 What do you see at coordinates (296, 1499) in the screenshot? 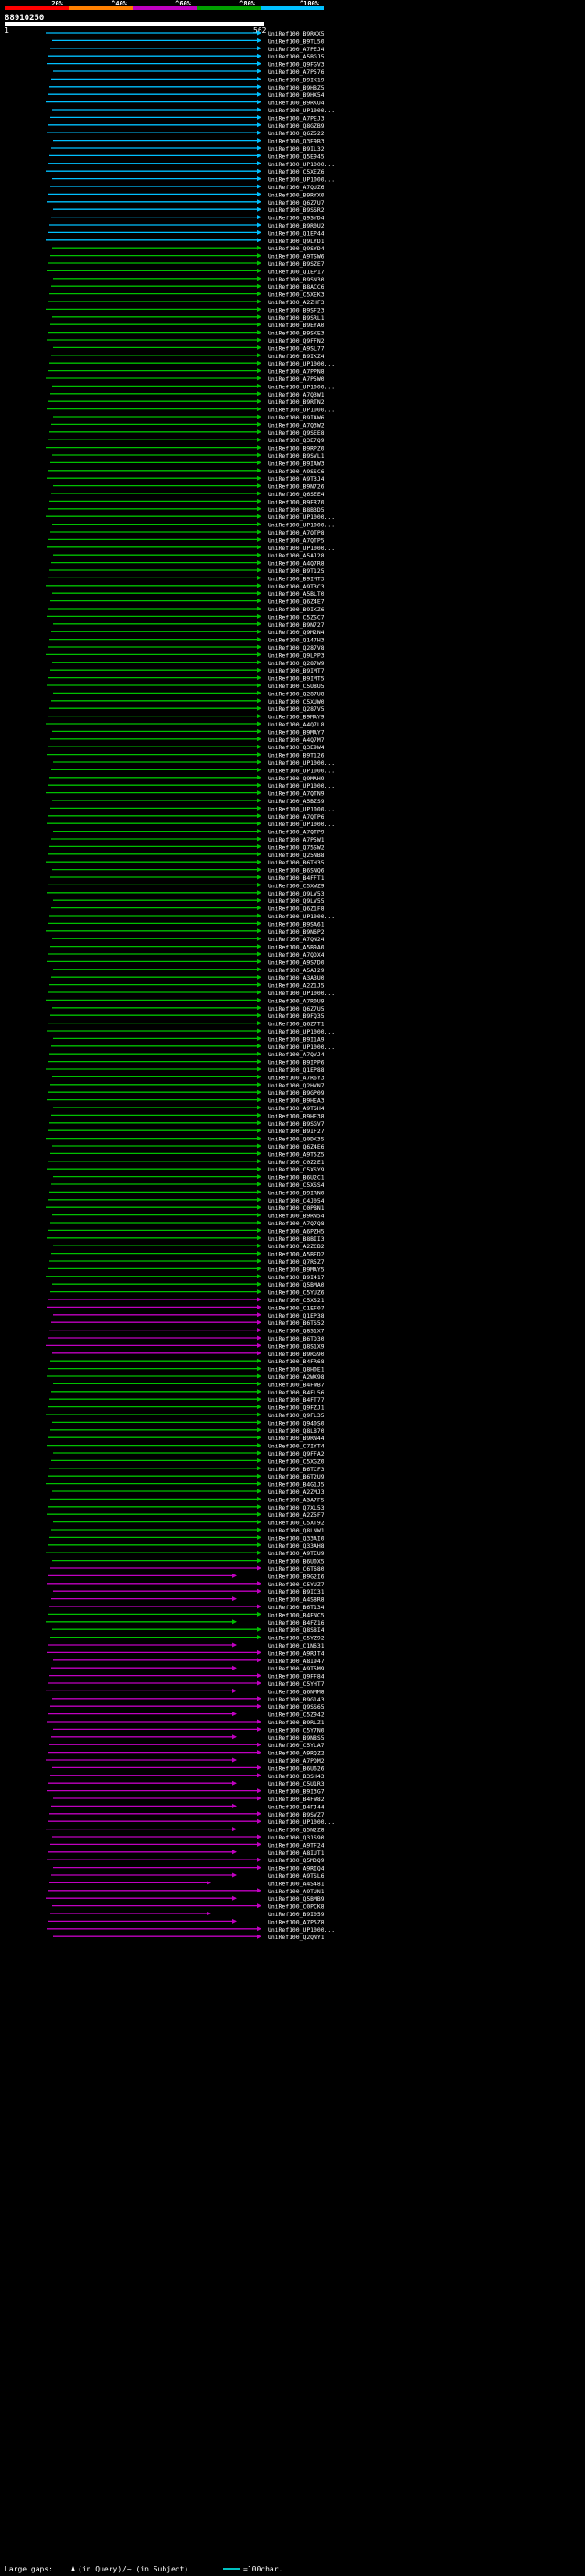
I see `hit-label: UniRef100_A3A7F5` at bounding box center [296, 1499].